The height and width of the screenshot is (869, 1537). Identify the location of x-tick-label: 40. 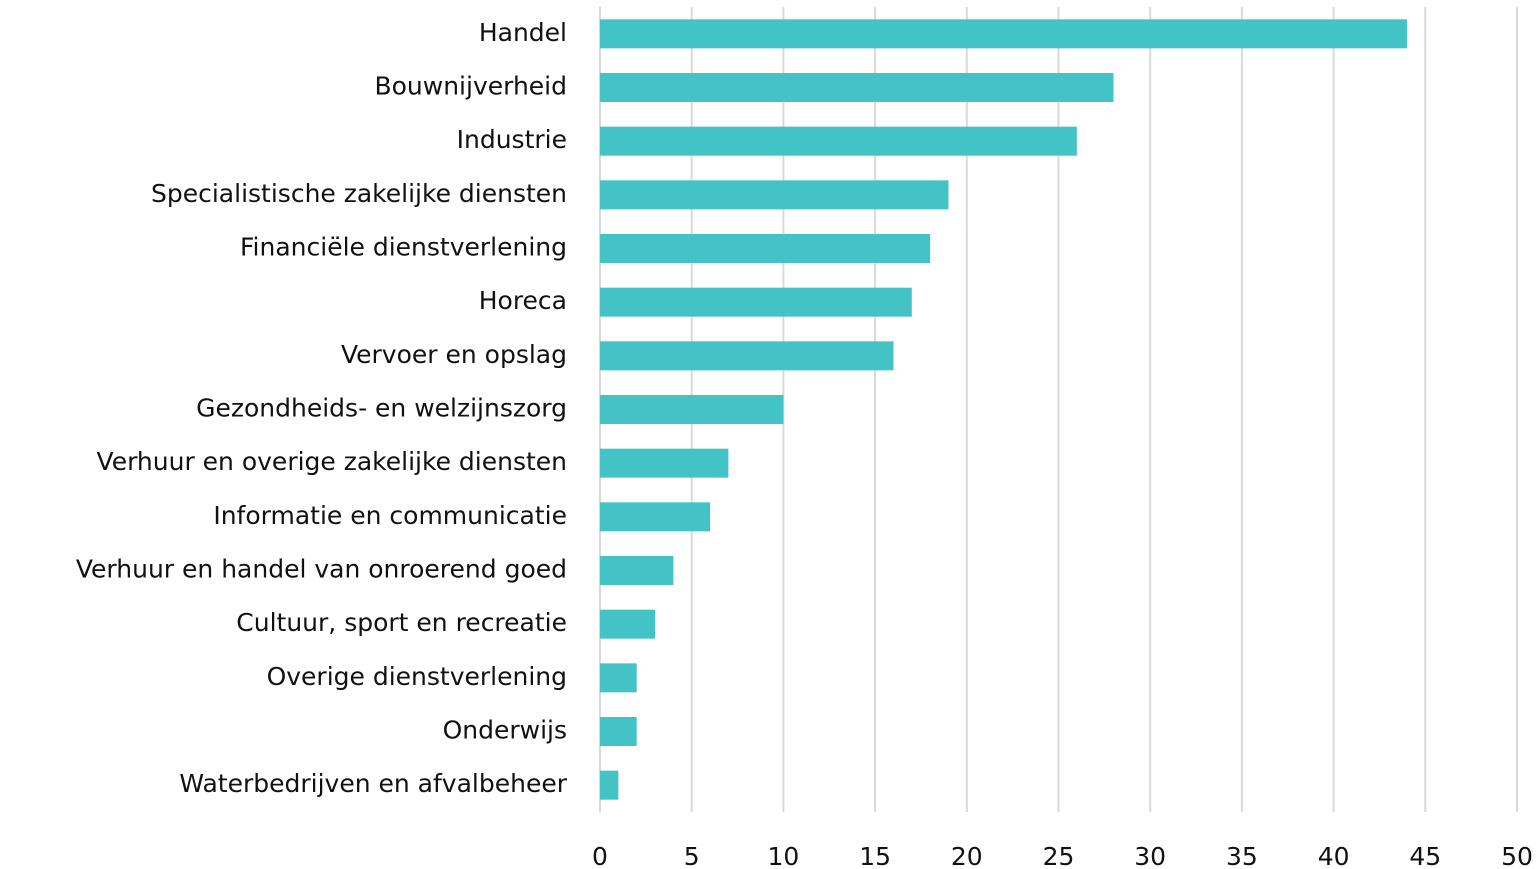
(1334, 855).